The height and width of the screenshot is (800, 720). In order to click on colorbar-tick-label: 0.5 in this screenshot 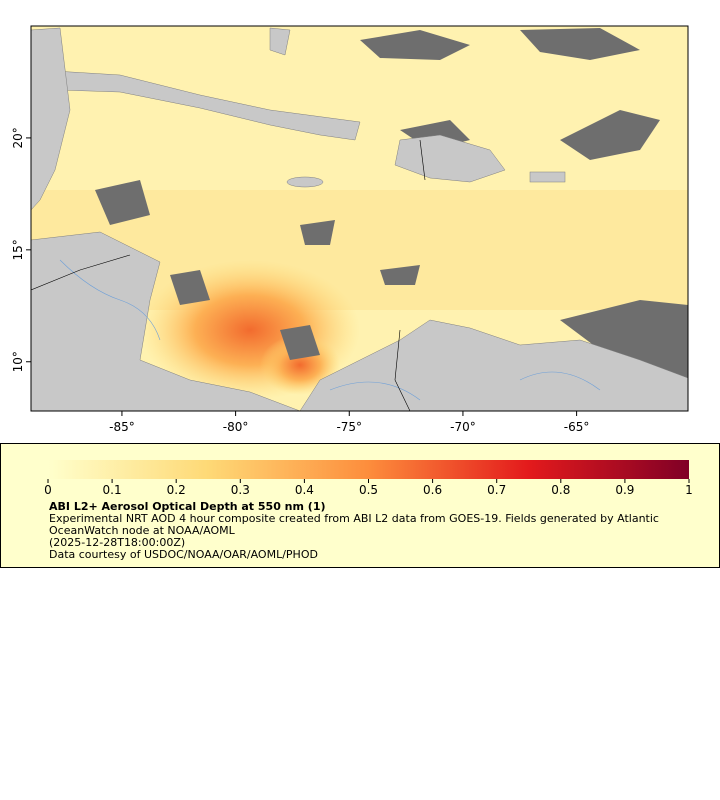, I will do `click(368, 490)`.